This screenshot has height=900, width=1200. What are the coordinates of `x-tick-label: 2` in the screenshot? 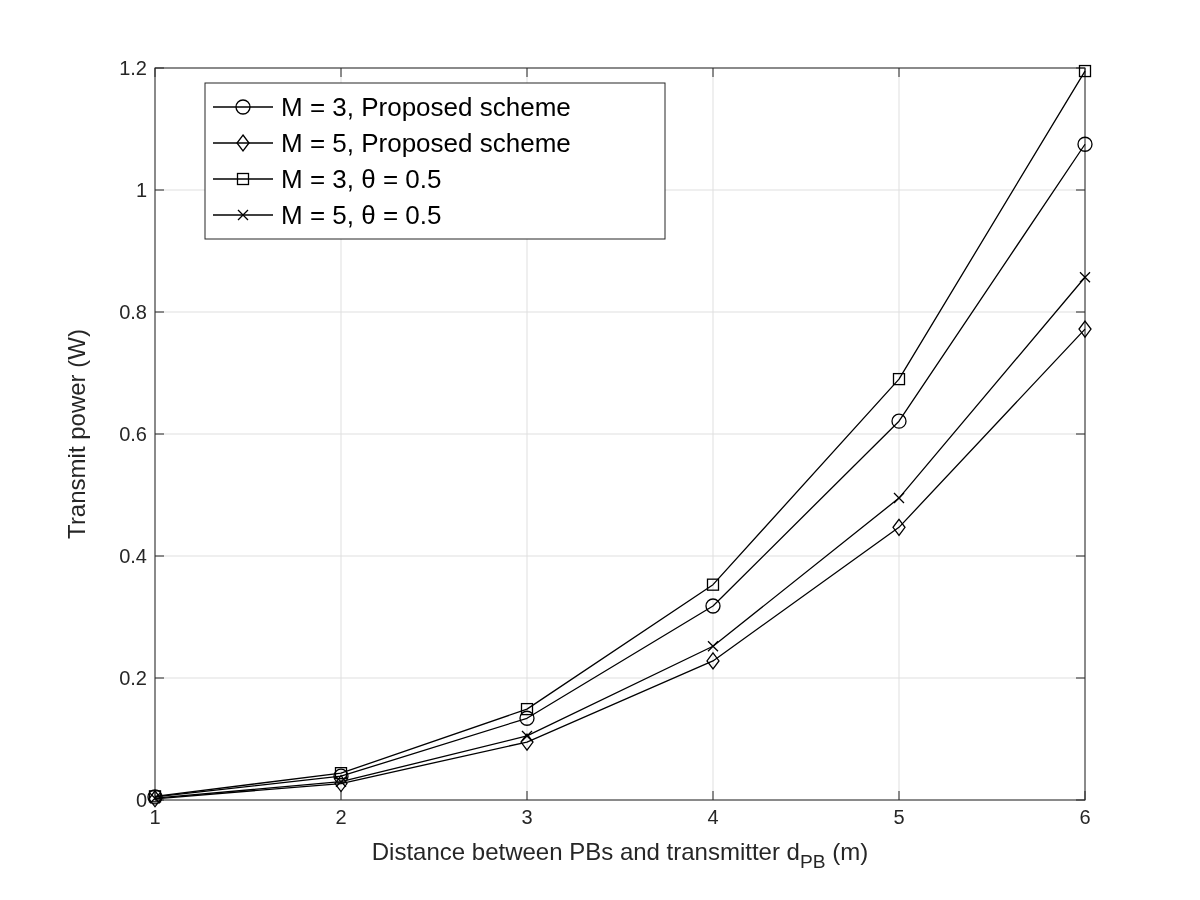 It's located at (341, 817).